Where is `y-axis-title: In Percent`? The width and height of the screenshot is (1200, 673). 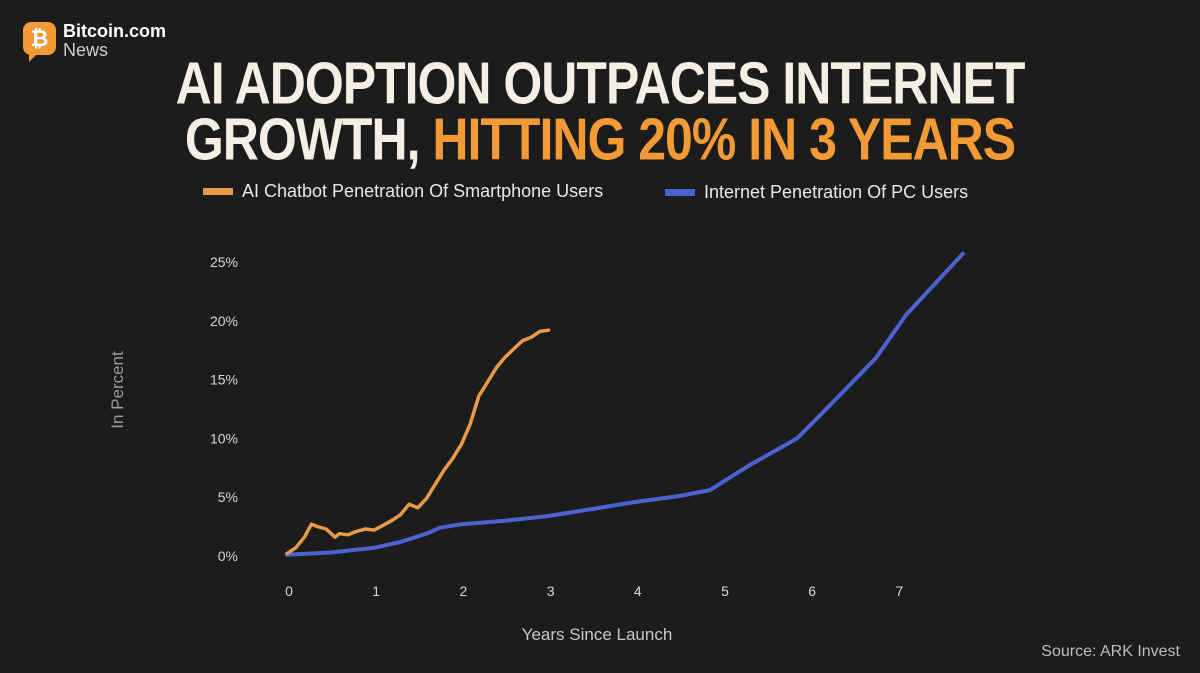
y-axis-title: In Percent is located at coordinates (117, 390).